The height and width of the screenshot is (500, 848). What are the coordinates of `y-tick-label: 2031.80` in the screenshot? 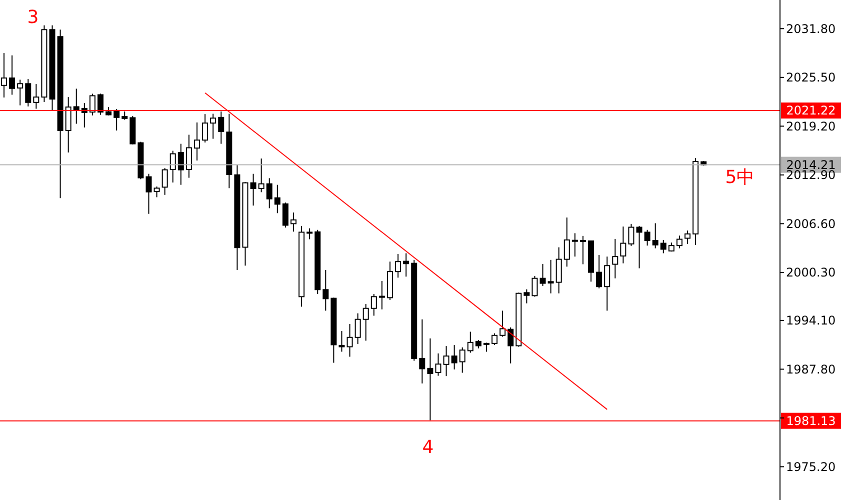 It's located at (811, 29).